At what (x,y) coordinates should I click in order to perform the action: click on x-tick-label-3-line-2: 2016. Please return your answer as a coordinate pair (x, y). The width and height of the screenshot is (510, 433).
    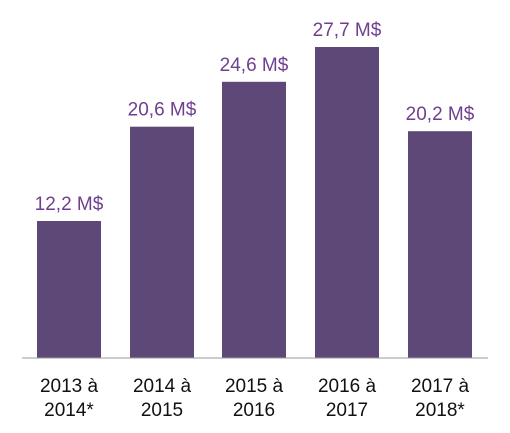
    Looking at the image, I should click on (254, 410).